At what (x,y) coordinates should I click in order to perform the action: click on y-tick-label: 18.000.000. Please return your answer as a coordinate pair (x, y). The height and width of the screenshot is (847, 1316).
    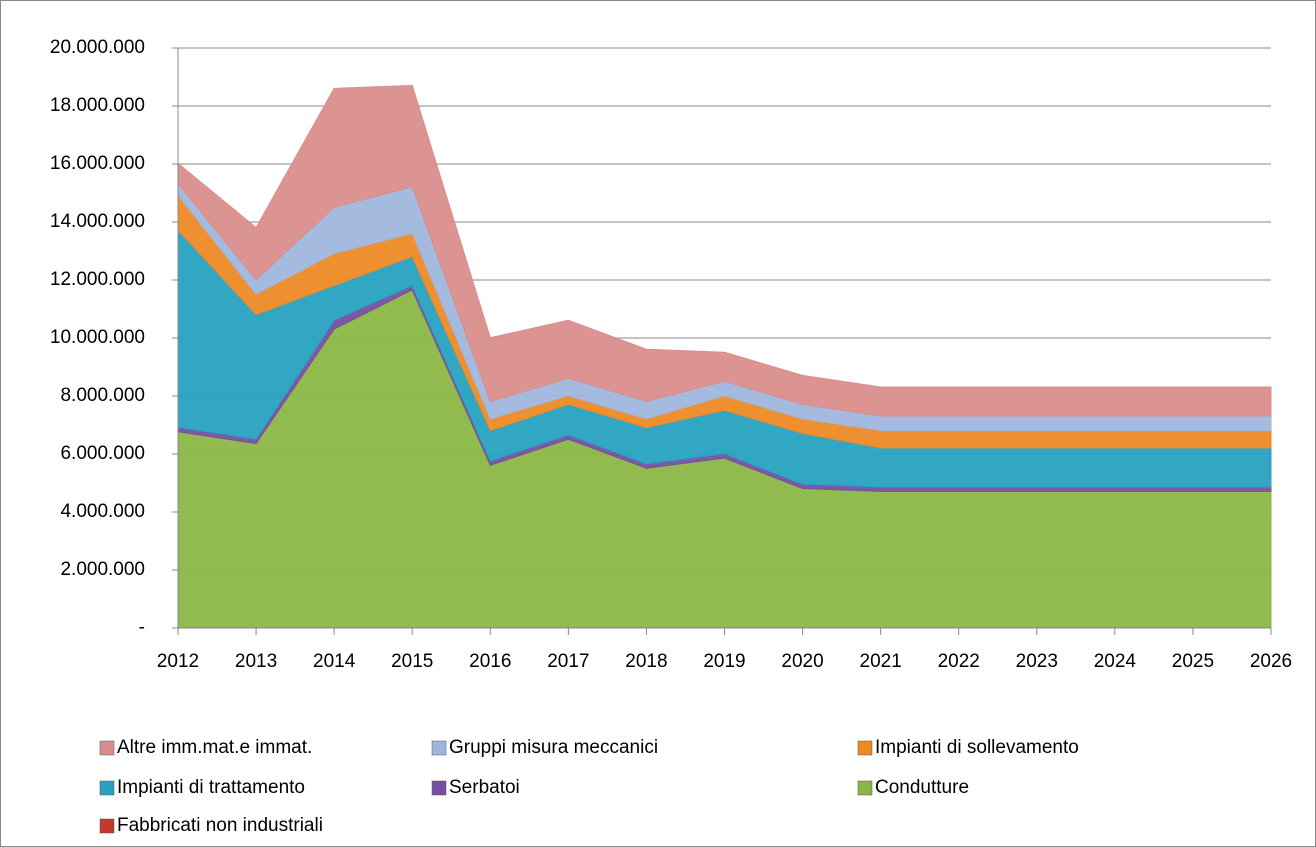
    Looking at the image, I should click on (97, 105).